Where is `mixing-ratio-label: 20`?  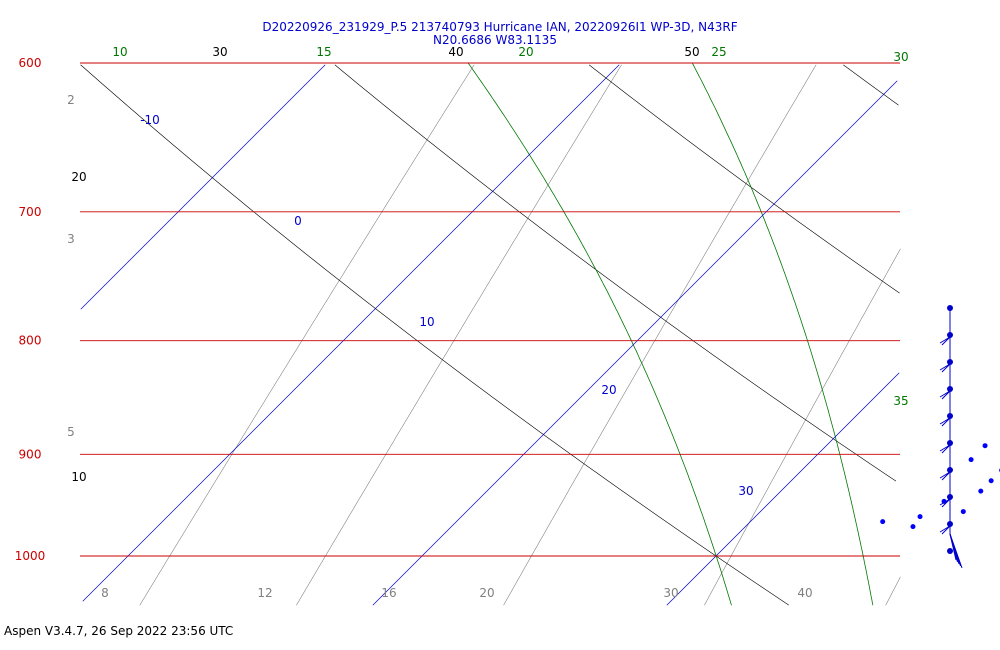
mixing-ratio-label: 20 is located at coordinates (486, 593).